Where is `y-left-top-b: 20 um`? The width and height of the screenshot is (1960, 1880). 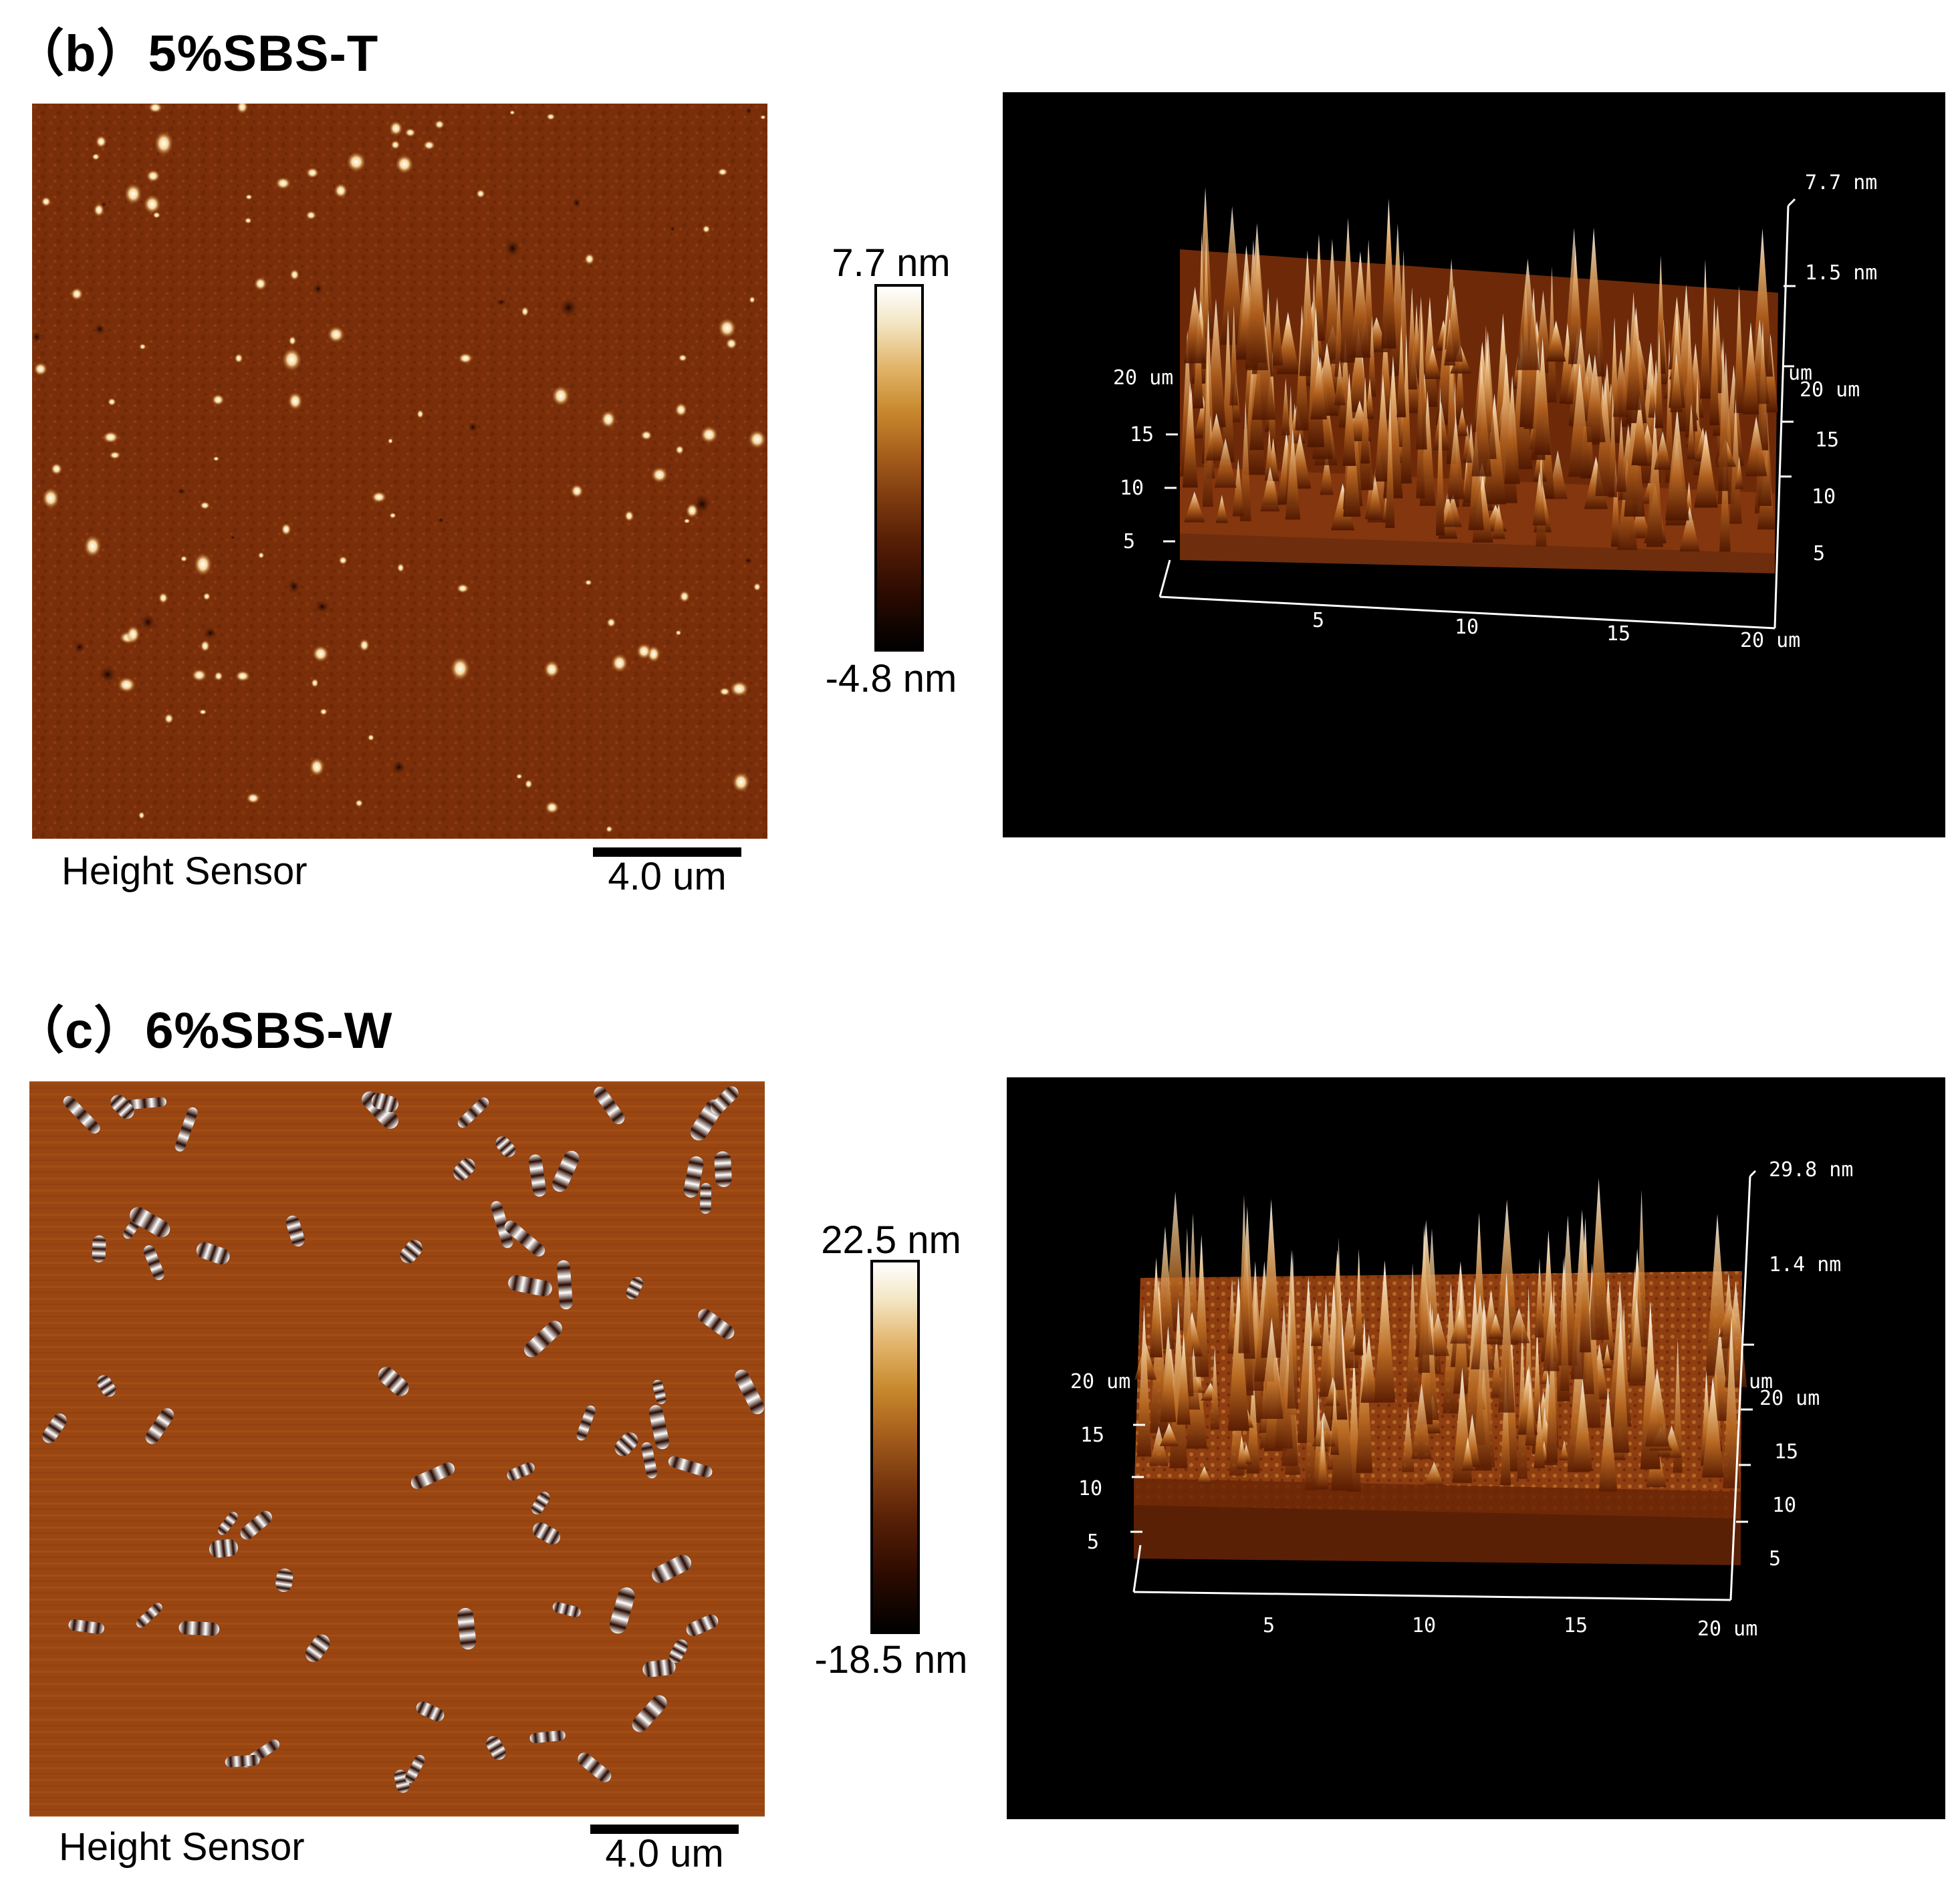 y-left-top-b: 20 um is located at coordinates (1143, 378).